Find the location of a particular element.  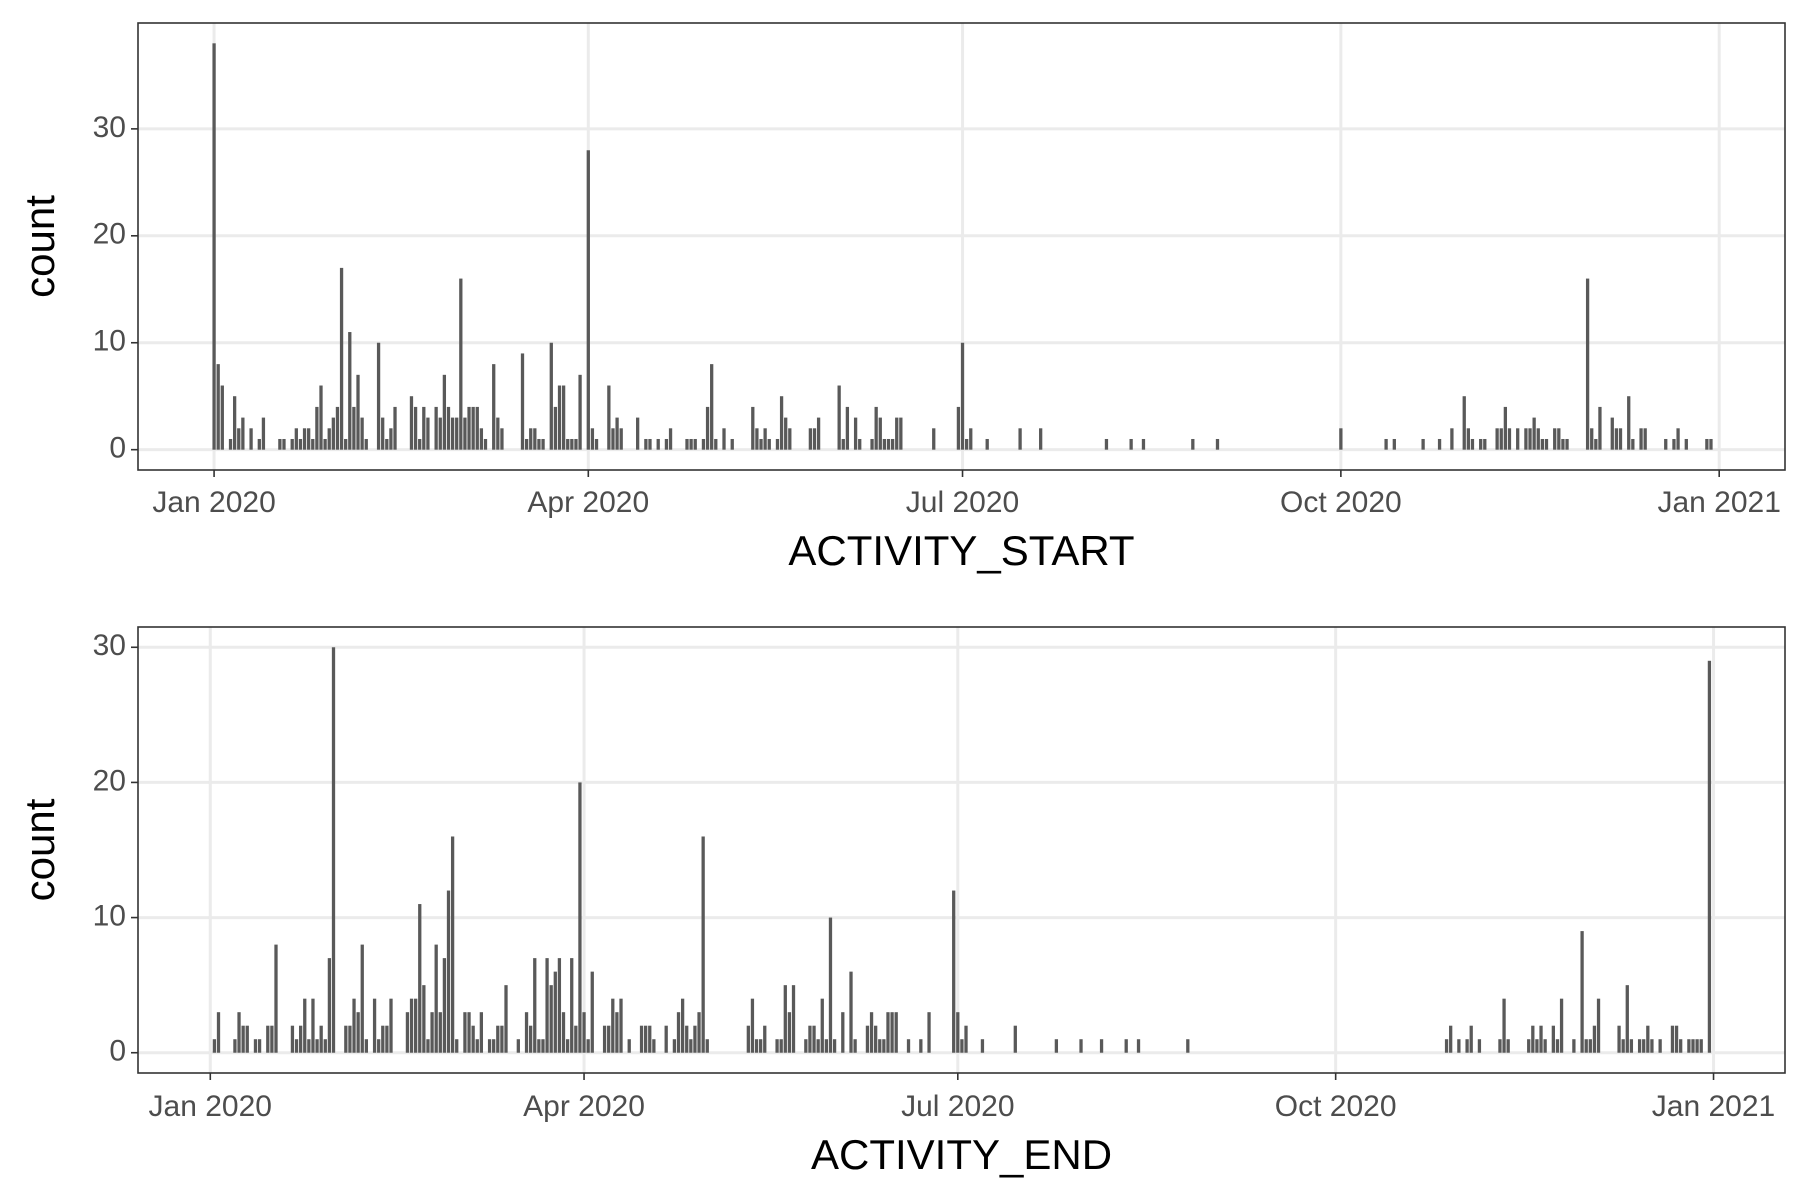

y-tick-label: 0 is located at coordinates (117, 1051).